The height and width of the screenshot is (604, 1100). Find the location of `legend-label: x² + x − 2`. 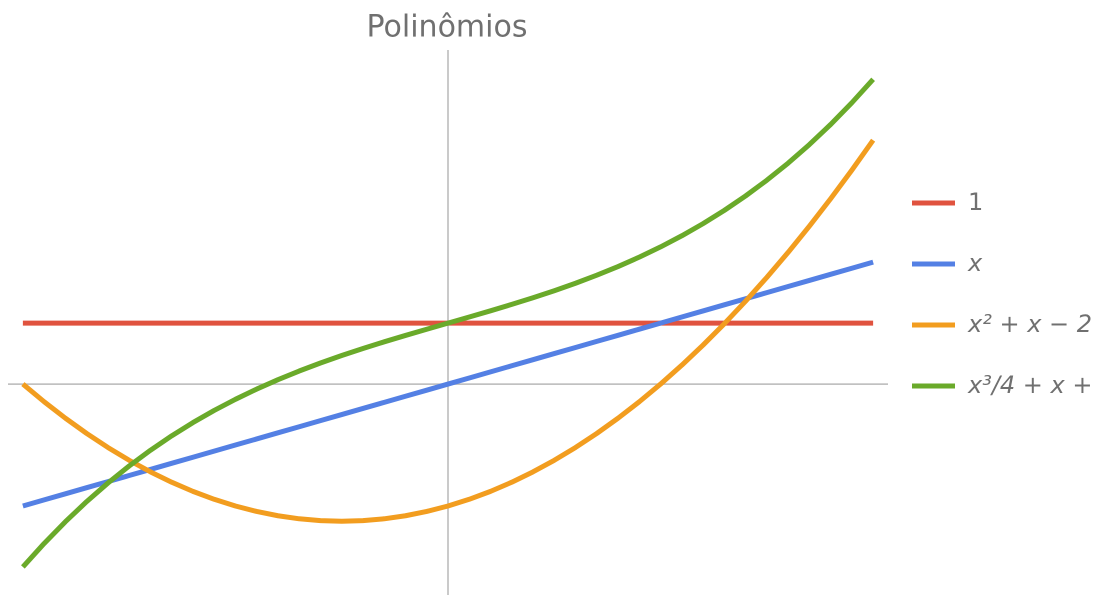

legend-label: x² + x − 2 is located at coordinates (1029, 324).